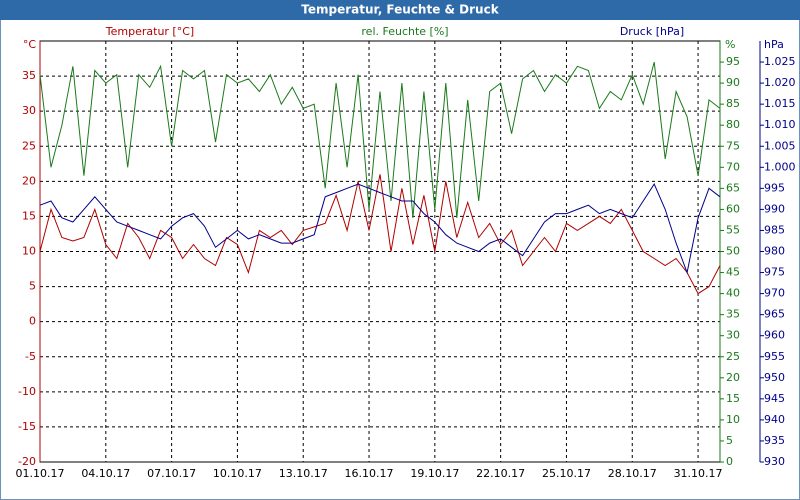 The width and height of the screenshot is (800, 500). What do you see at coordinates (32, 321) in the screenshot?
I see `y-tick-label: 0` at bounding box center [32, 321].